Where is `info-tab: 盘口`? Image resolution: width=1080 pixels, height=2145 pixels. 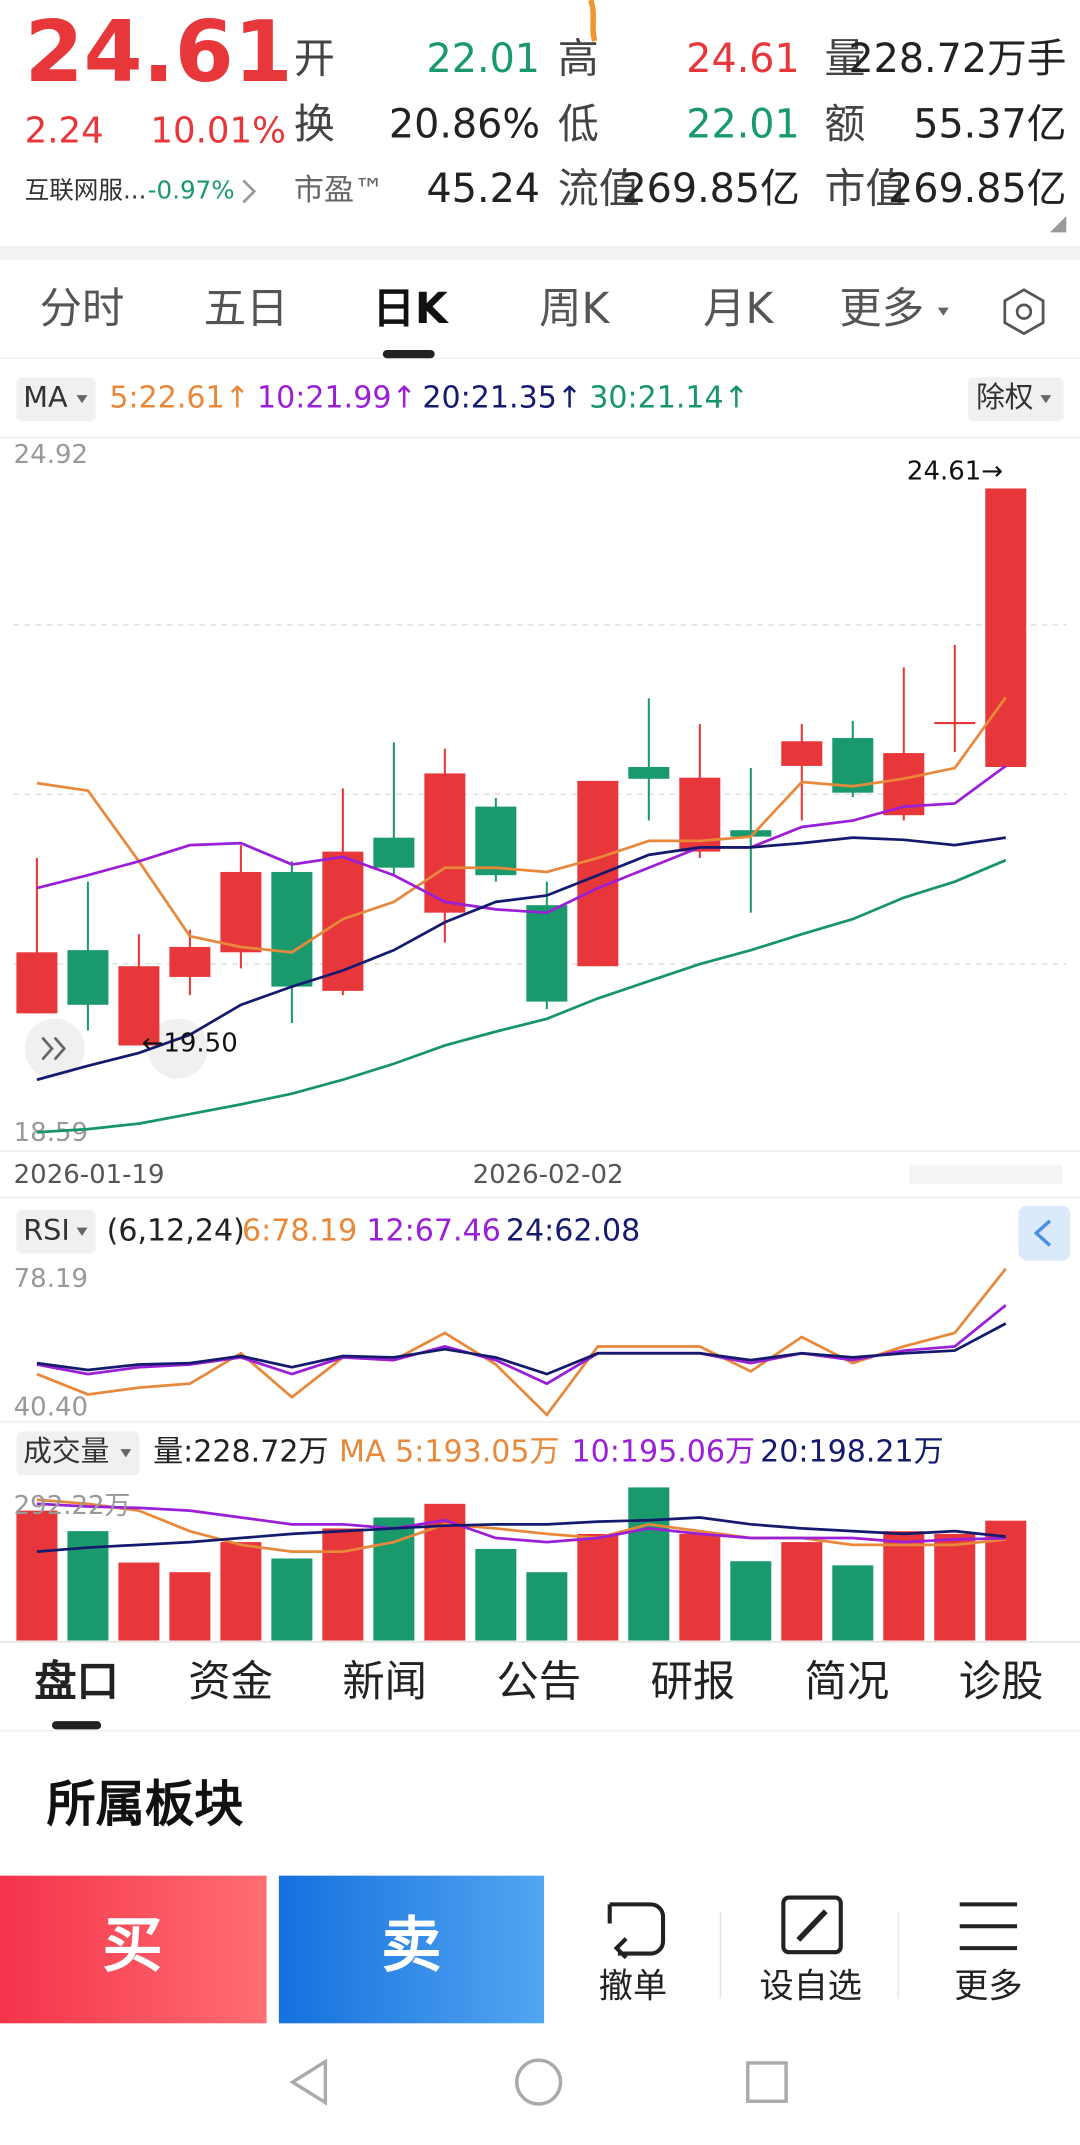 info-tab: 盘口 is located at coordinates (76, 1681).